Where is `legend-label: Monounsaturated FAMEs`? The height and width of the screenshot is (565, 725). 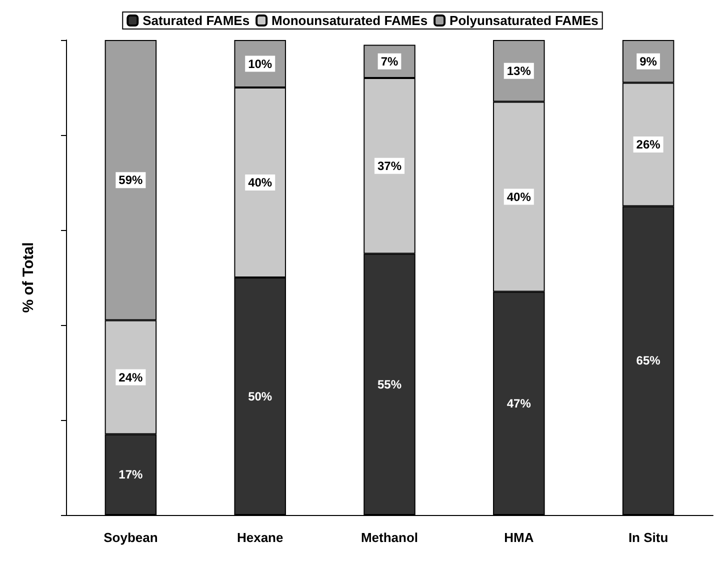
legend-label: Monounsaturated FAMEs is located at coordinates (350, 20).